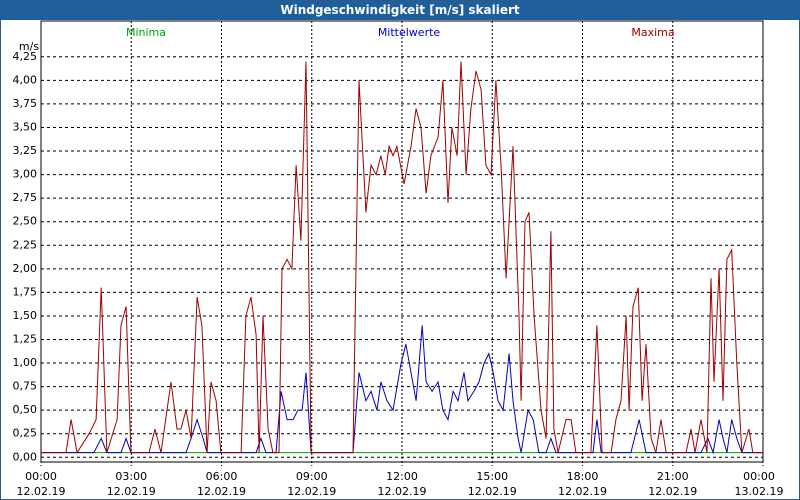 The width and height of the screenshot is (800, 500). What do you see at coordinates (25, 433) in the screenshot?
I see `y-tick-label: 0,25` at bounding box center [25, 433].